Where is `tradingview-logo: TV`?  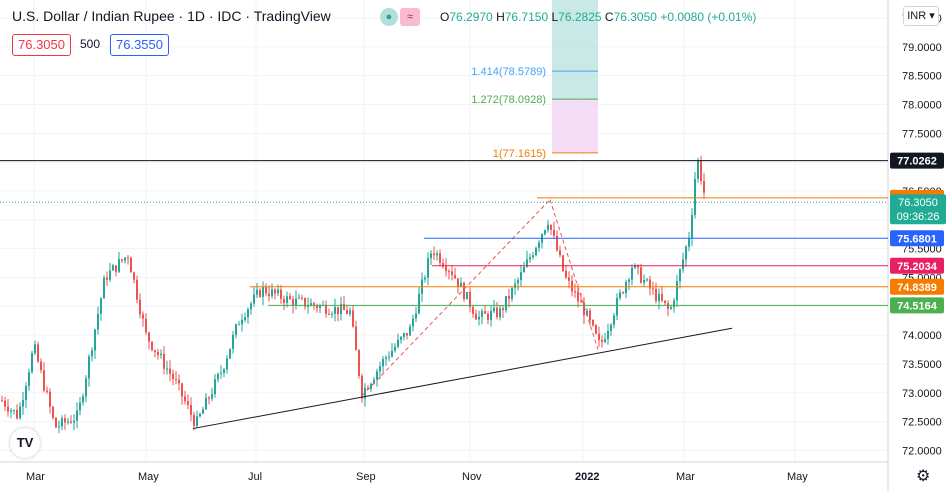 tradingview-logo: TV is located at coordinates (25, 443).